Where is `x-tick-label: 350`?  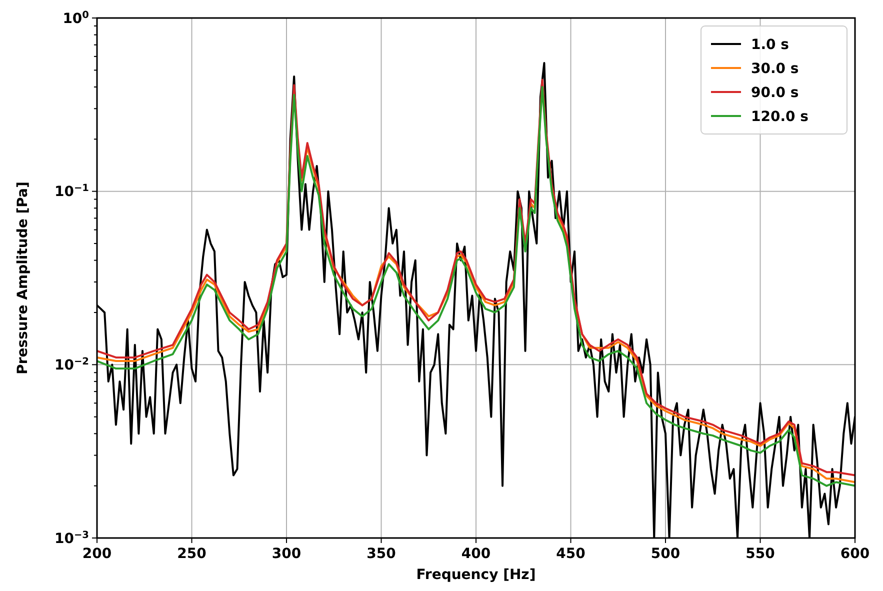
x-tick-label: 350 is located at coordinates (381, 554).